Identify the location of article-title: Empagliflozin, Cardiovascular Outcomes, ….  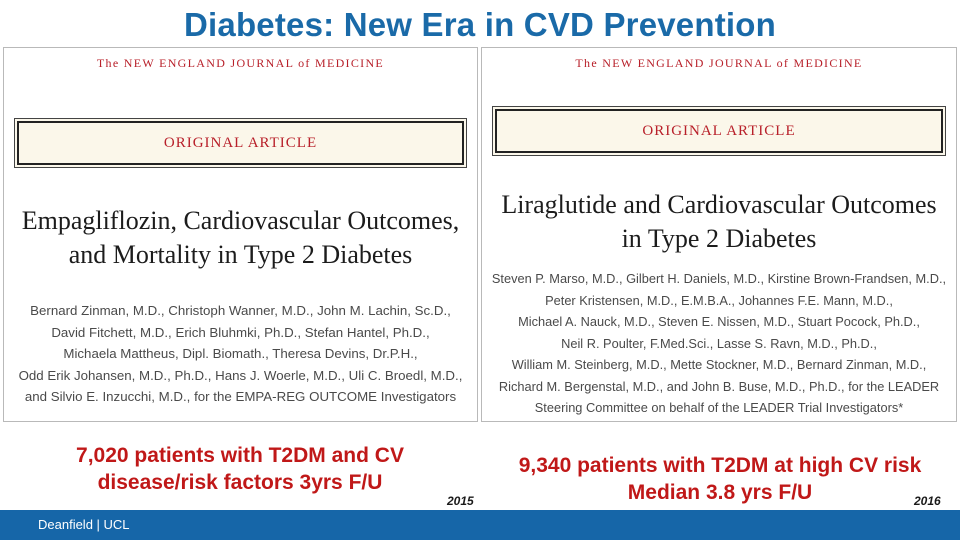
(240, 238).